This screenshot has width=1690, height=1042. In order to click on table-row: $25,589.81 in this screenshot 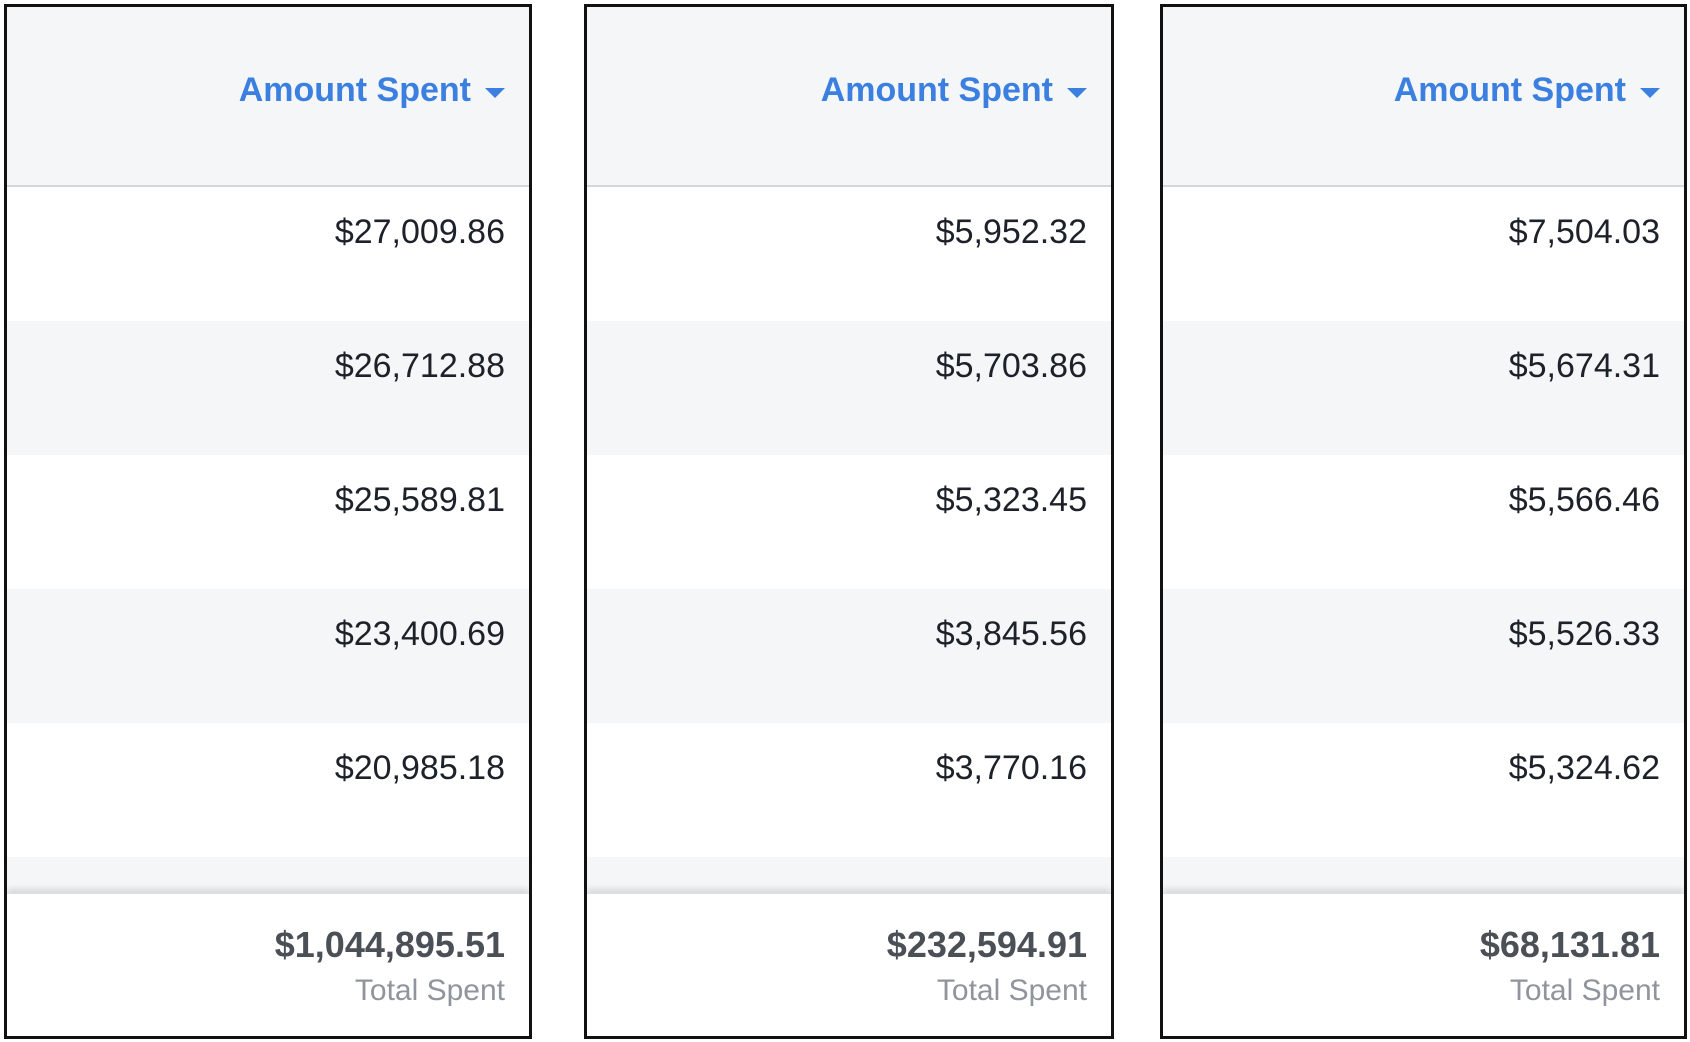, I will do `click(268, 522)`.